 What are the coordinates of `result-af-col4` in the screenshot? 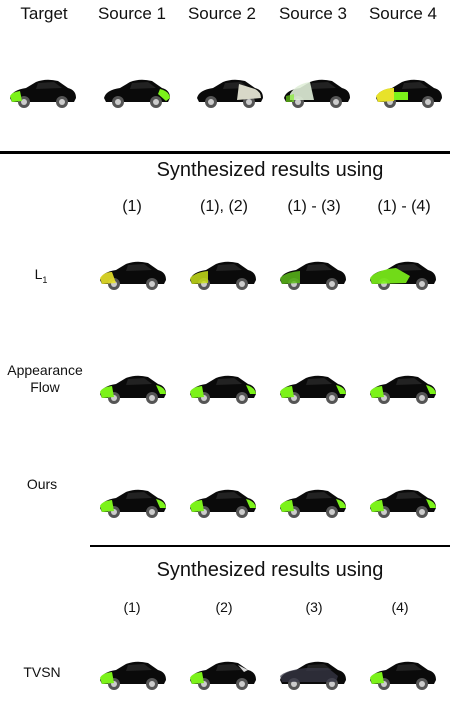 It's located at (402, 388).